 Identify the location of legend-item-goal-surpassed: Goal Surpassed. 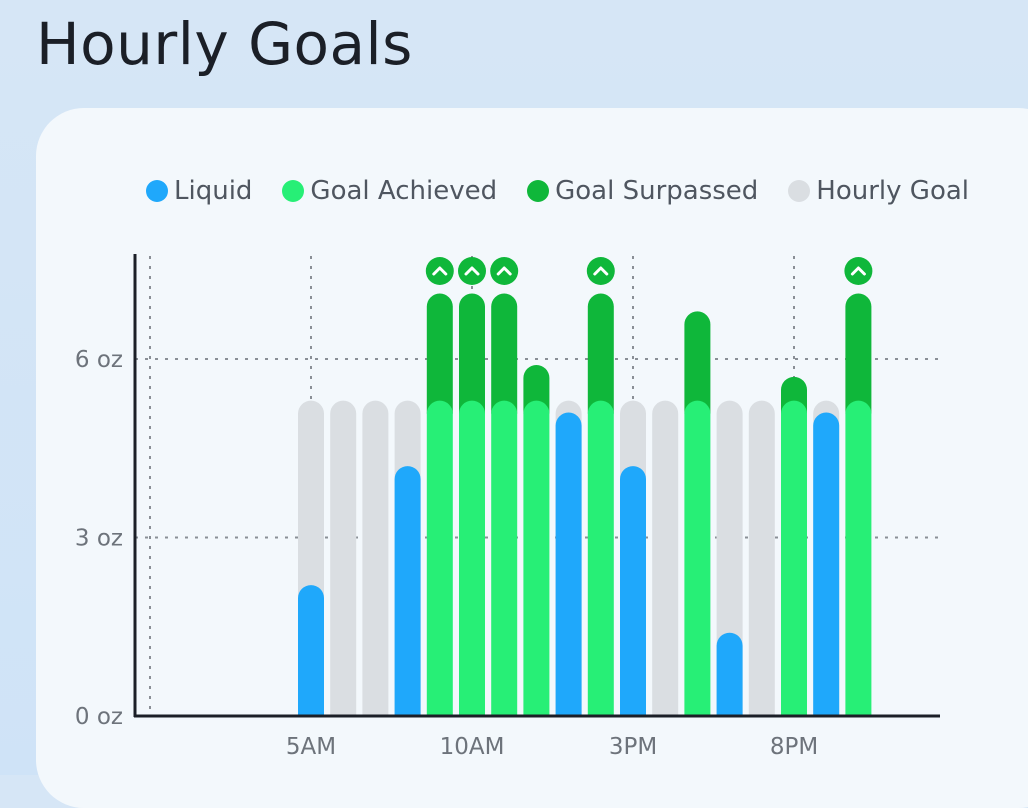
(642, 191).